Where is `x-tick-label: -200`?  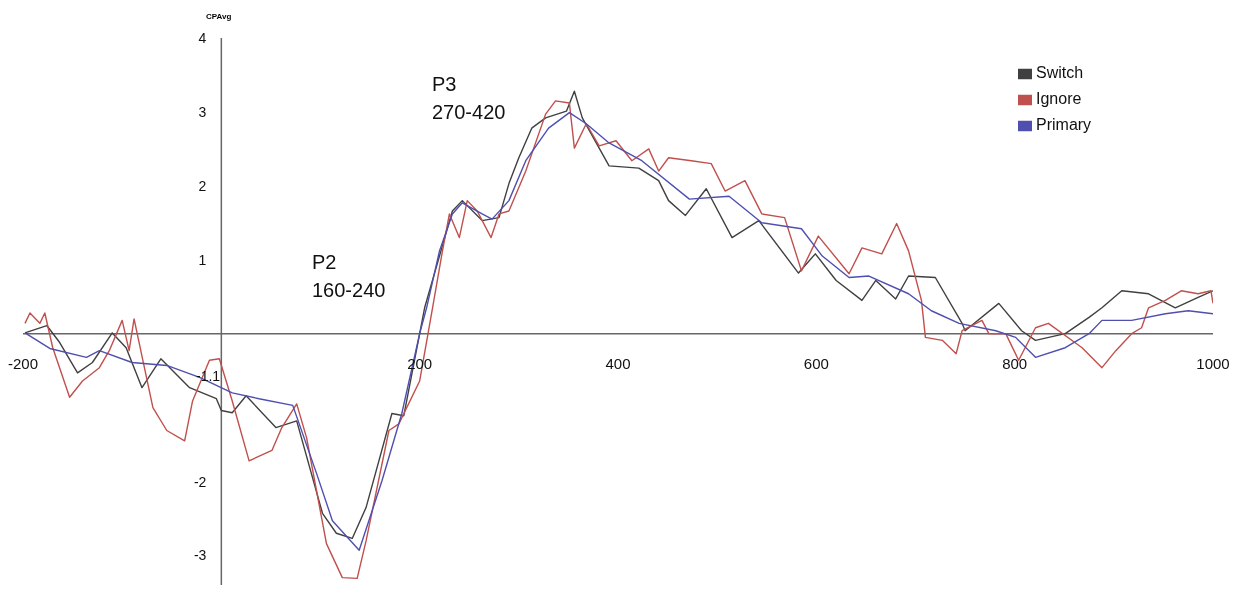
x-tick-label: -200 is located at coordinates (23, 363).